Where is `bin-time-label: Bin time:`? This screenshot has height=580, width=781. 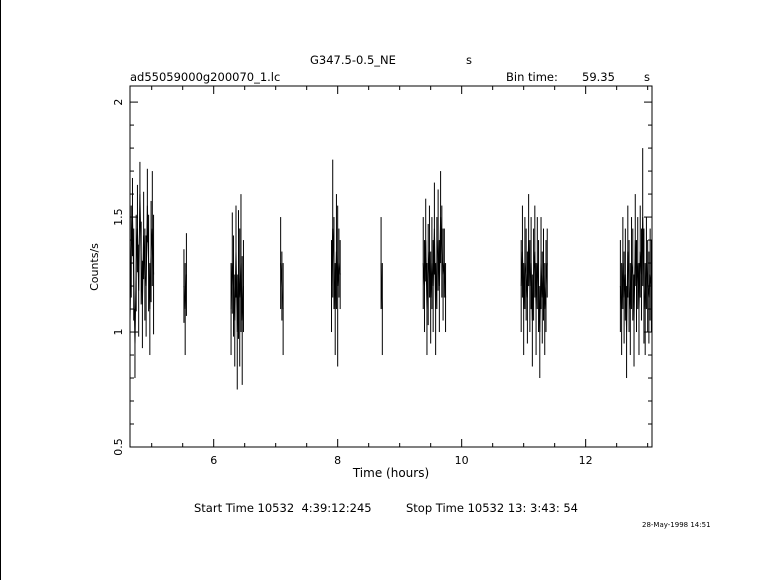 bin-time-label: Bin time: is located at coordinates (532, 77).